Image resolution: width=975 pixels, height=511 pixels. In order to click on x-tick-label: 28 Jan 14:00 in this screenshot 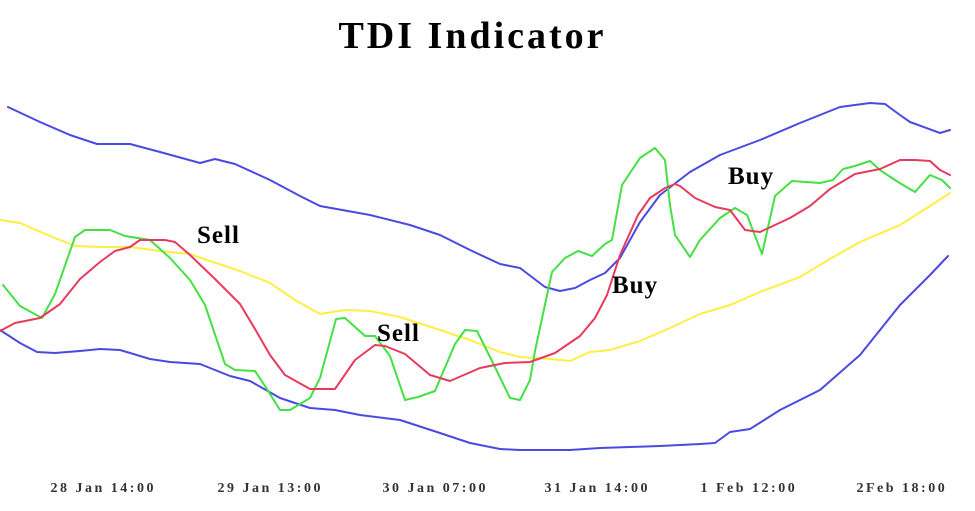, I will do `click(103, 488)`.